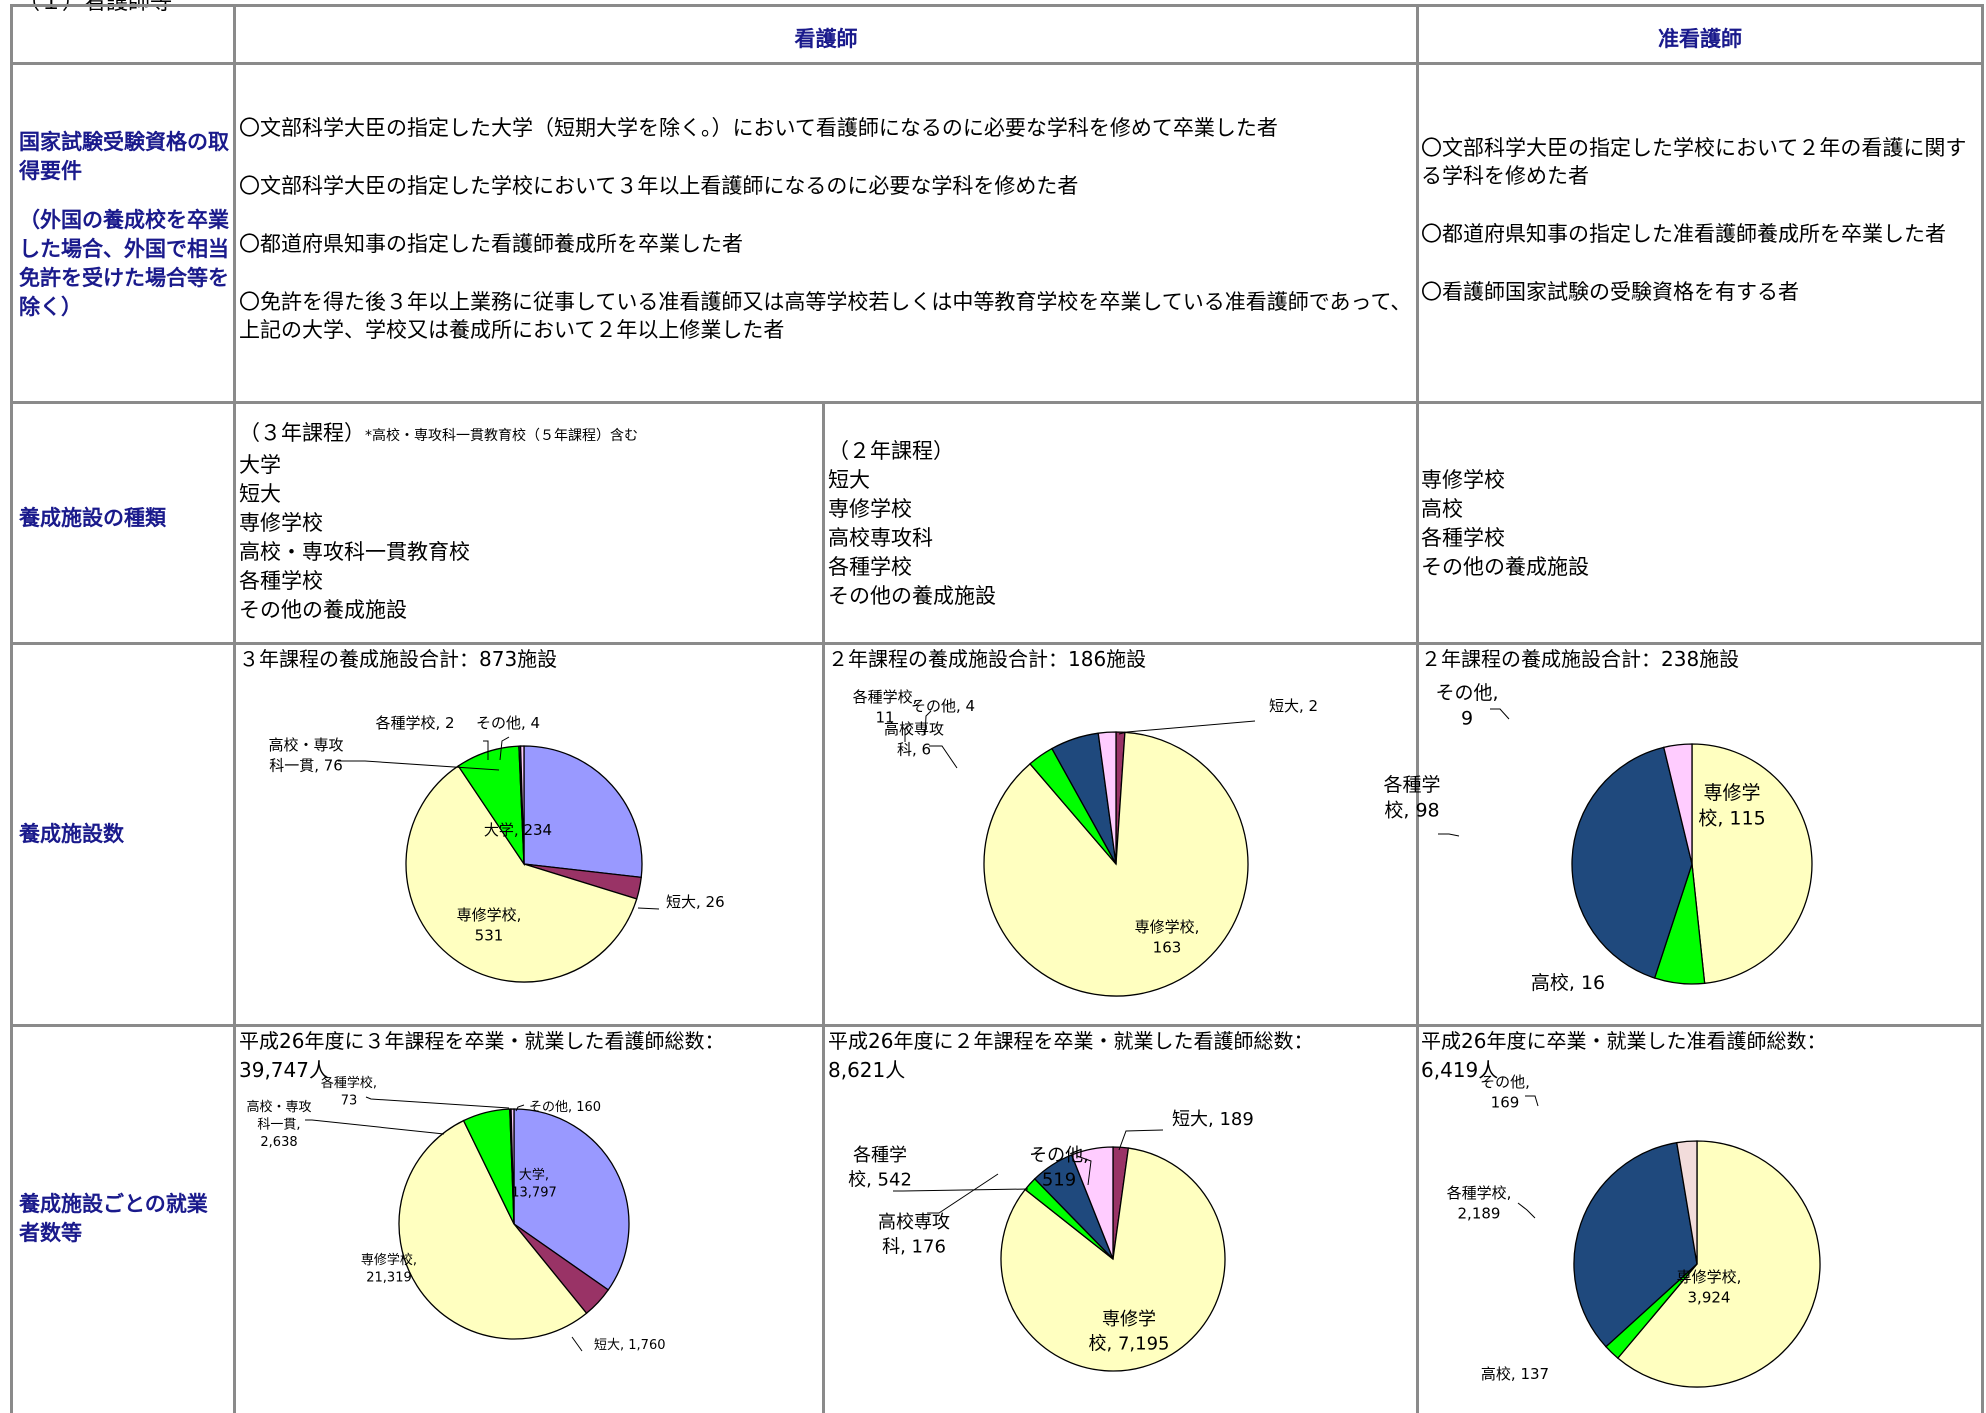 The image size is (1986, 1413). I want to click on data-label: 短大, 189, so click(1213, 1119).